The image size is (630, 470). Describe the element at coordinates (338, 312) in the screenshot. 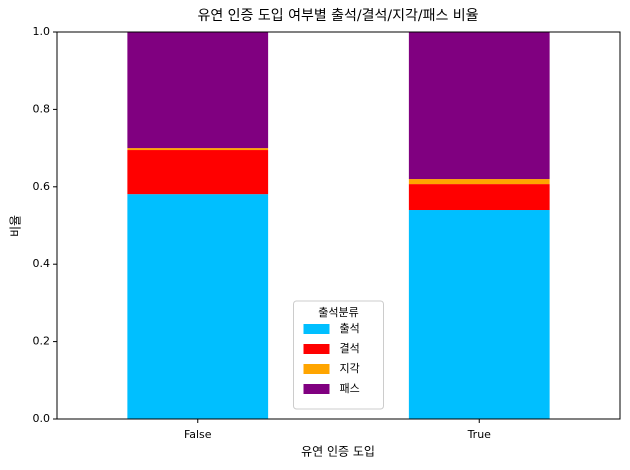

I see `legend-title: 출석분류` at that location.